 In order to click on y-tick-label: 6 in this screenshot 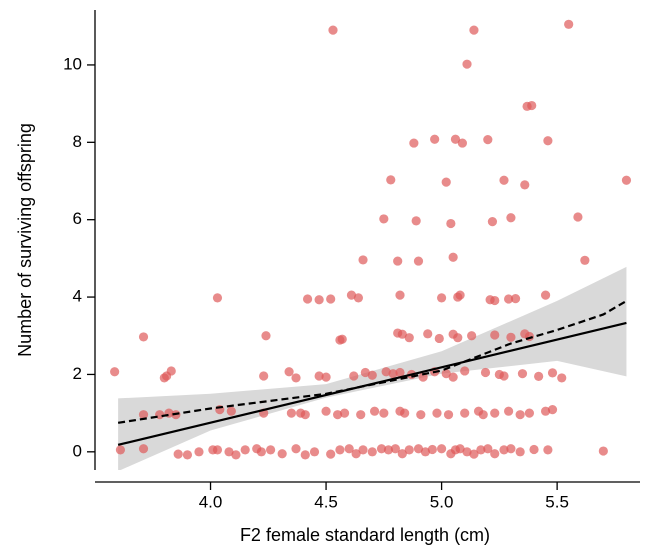, I will do `click(77, 218)`.